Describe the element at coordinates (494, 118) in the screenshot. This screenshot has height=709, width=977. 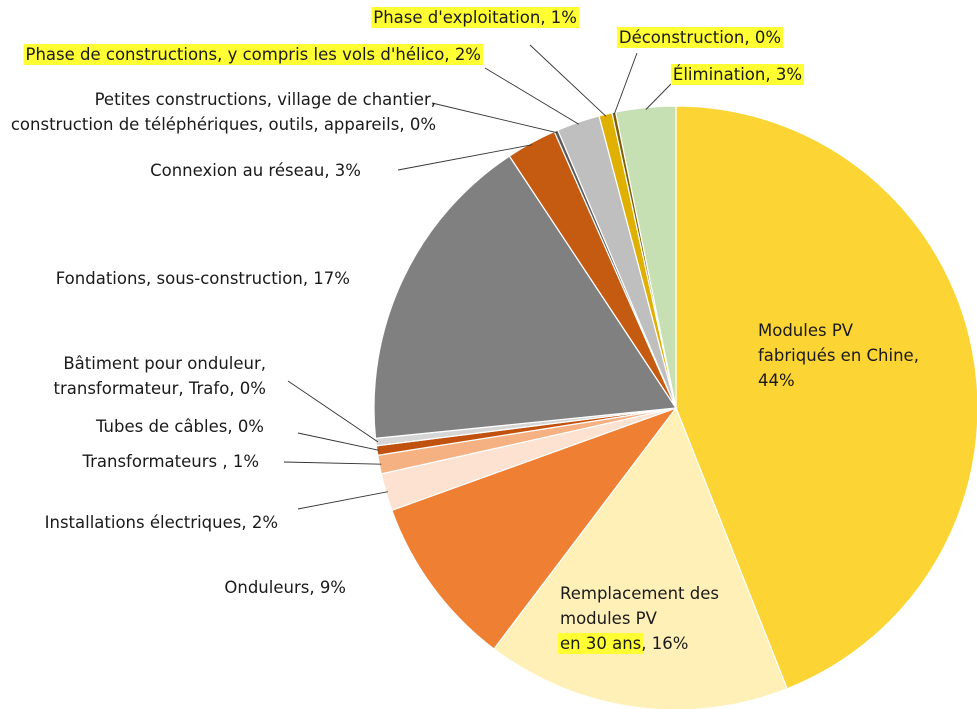
I see `leader-line-petites-constructions` at that location.